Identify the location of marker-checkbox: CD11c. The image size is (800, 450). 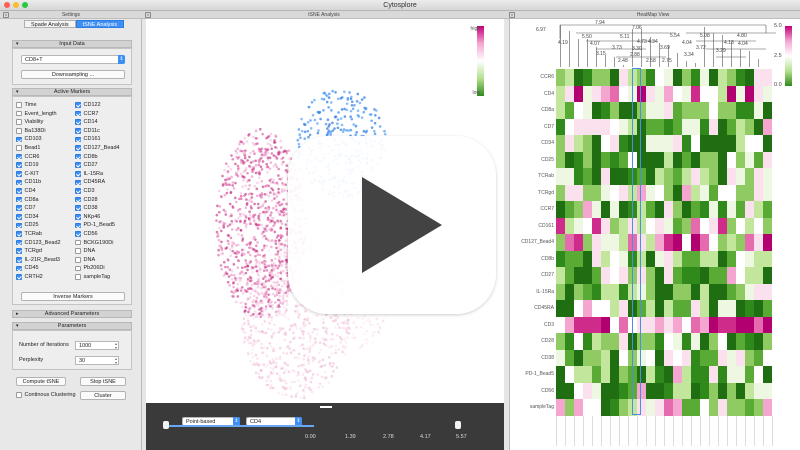
(87, 131).